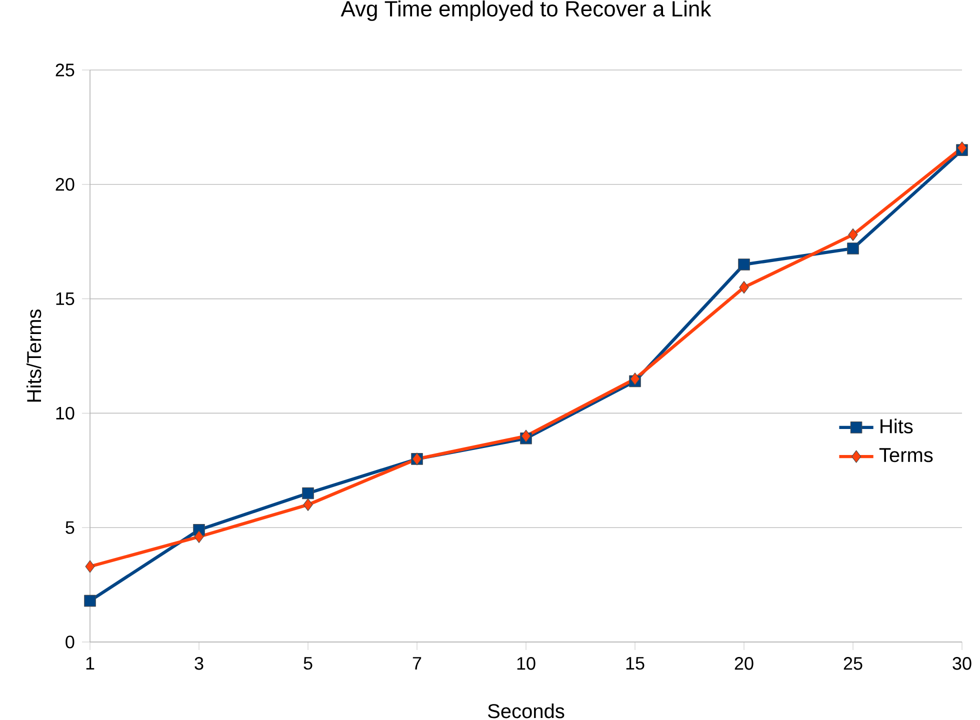  I want to click on y-tick-label: 20, so click(65, 184).